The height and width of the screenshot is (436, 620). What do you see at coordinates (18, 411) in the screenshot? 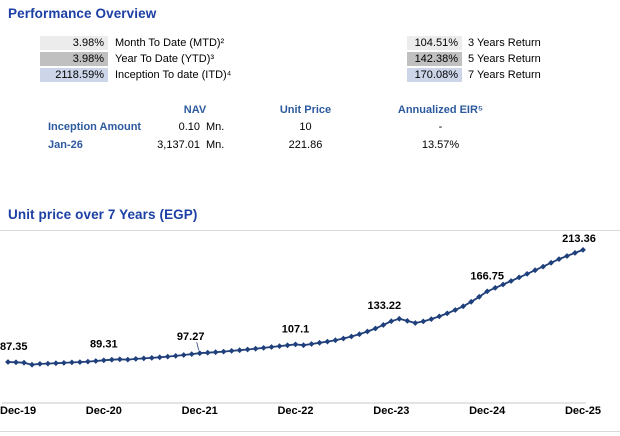
I see `x-axis-tick-label: Dec-19` at bounding box center [18, 411].